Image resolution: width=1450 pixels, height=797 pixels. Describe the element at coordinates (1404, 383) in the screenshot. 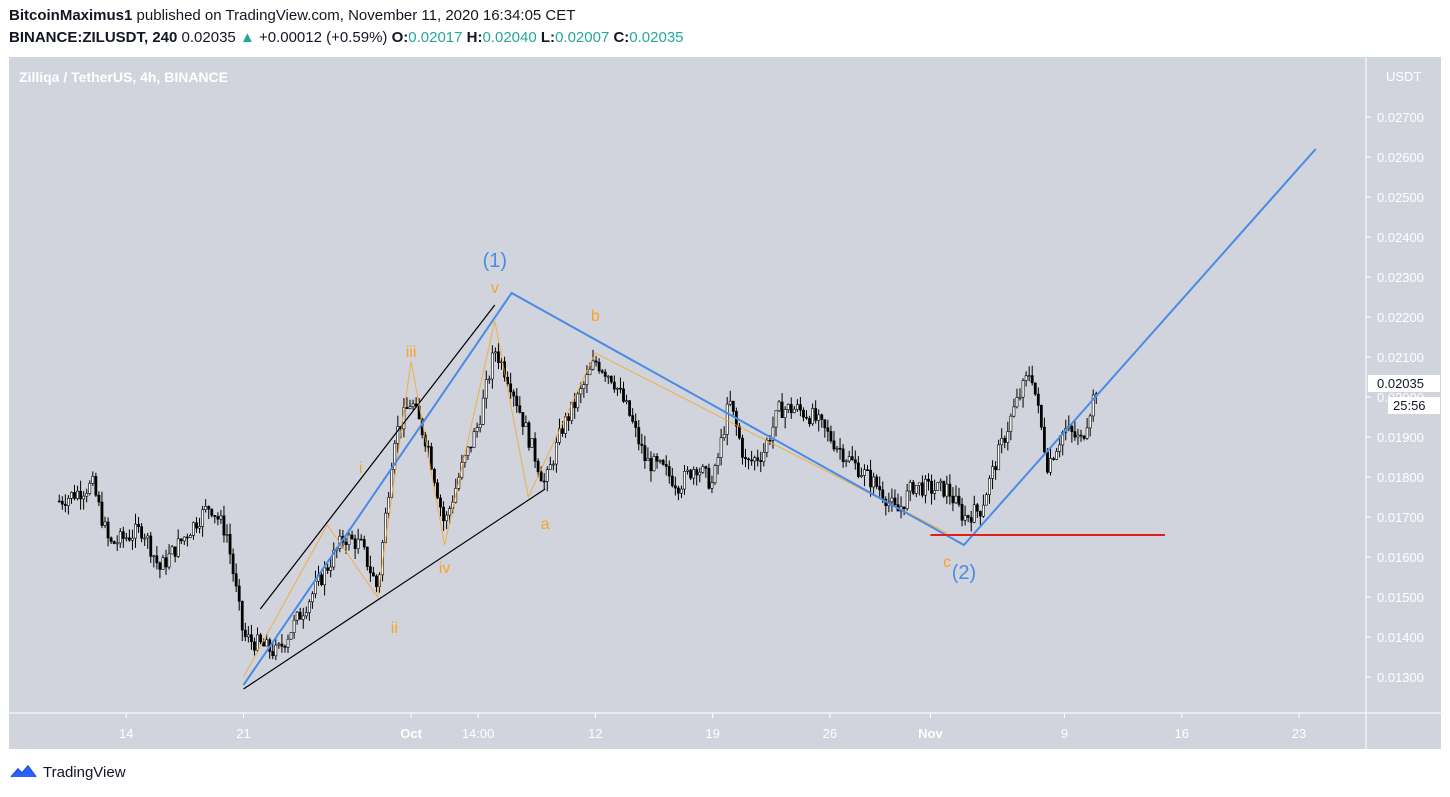

I see `last-price-tag: 0.02035` at that location.